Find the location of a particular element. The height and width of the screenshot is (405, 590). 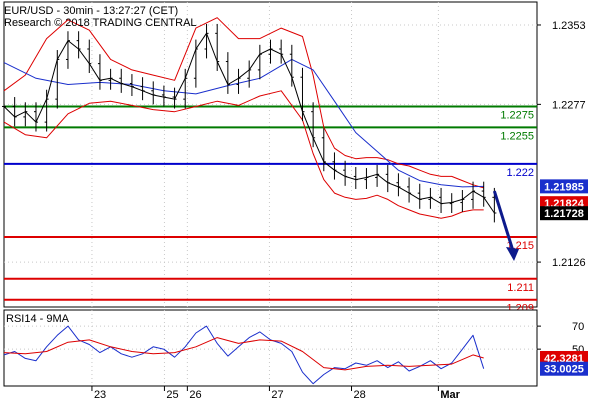

date-tick-label: 26 is located at coordinates (195, 394).